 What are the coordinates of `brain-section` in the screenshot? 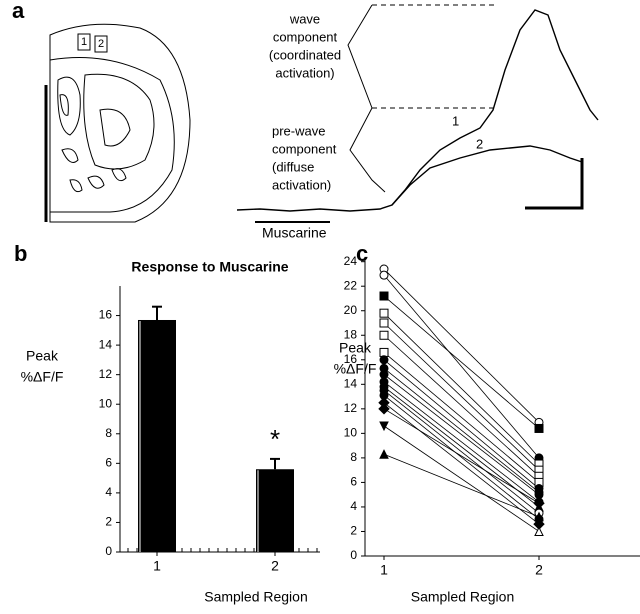 It's located at (117, 123).